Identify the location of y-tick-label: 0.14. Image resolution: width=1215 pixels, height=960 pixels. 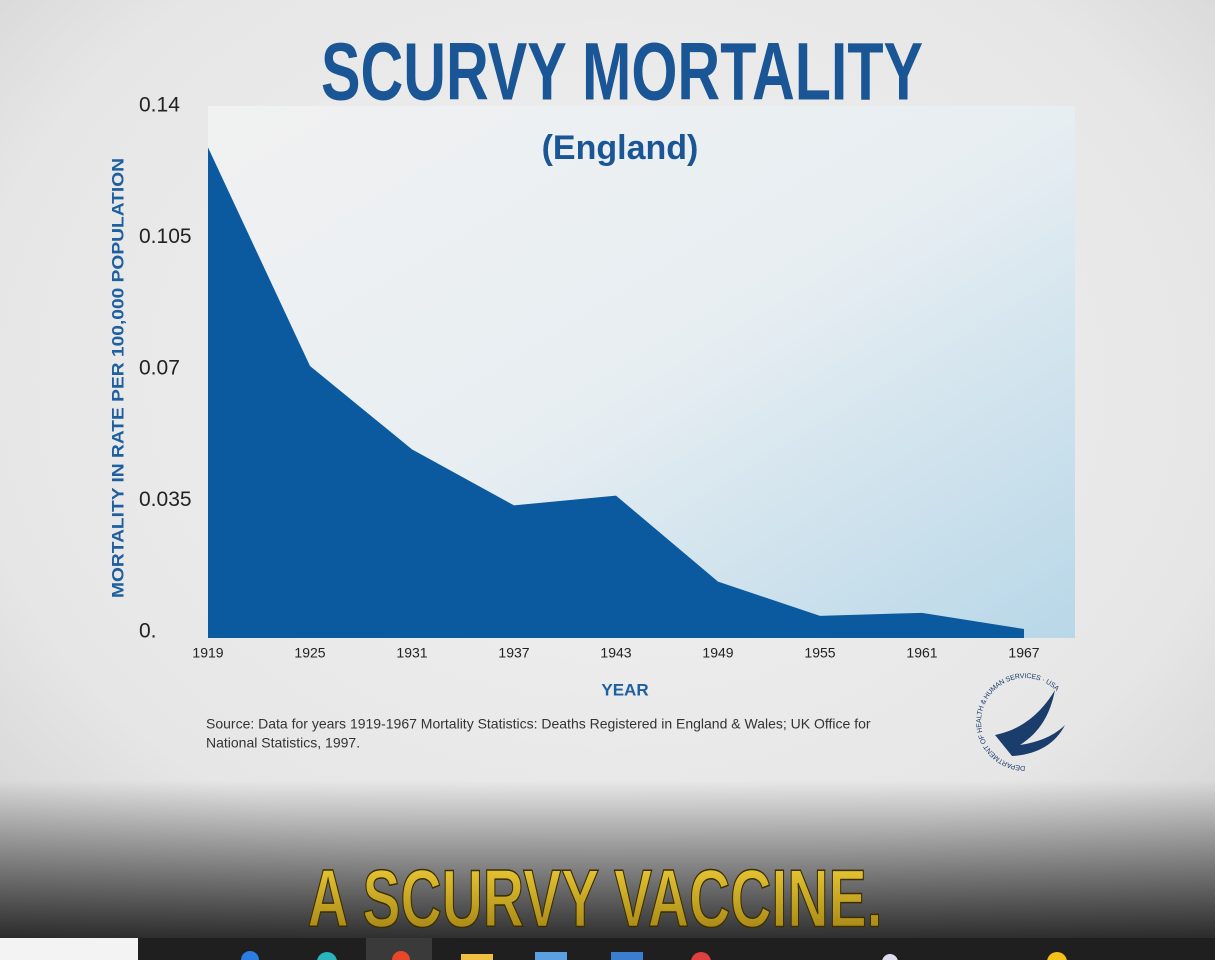
(159, 105).